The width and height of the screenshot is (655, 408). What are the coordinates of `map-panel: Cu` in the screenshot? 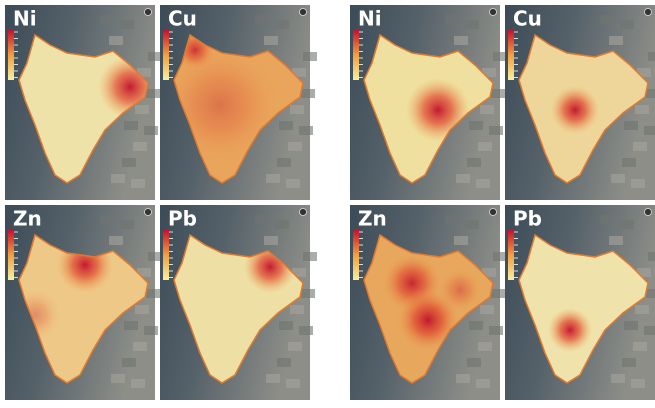 It's located at (238, 102).